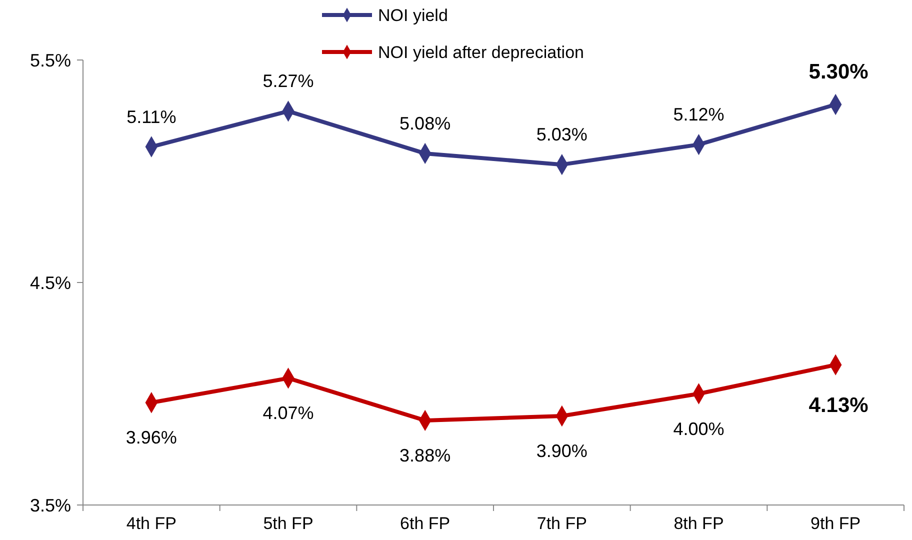 This screenshot has width=912, height=540. What do you see at coordinates (481, 52) in the screenshot?
I see `legend-label: NOI yield after depreciation` at bounding box center [481, 52].